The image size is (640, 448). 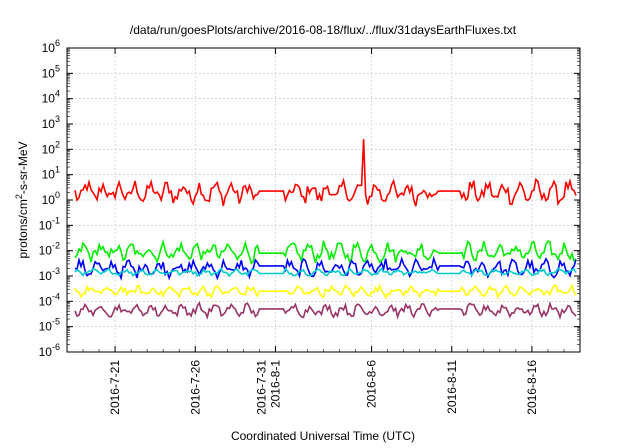 What do you see at coordinates (49, 223) in the screenshot?
I see `y-tick-label: 10⁻¹` at bounding box center [49, 223].